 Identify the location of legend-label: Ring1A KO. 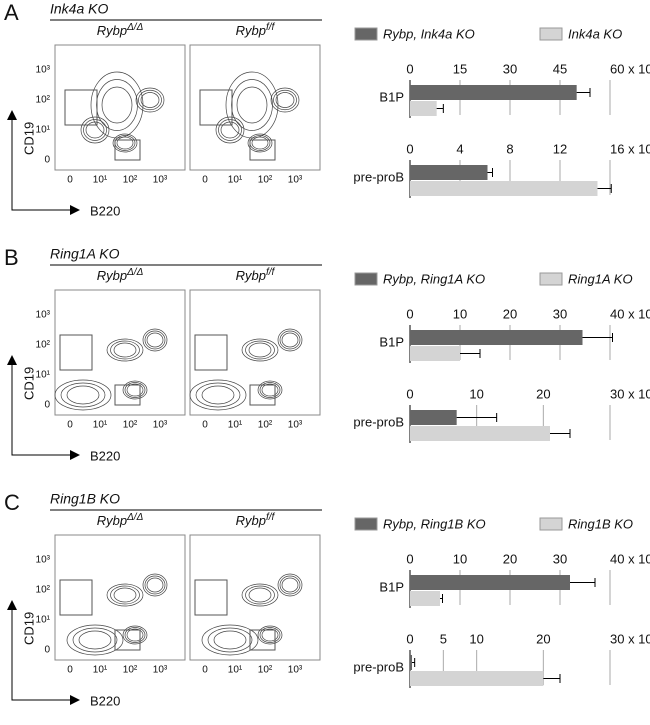
(600, 278).